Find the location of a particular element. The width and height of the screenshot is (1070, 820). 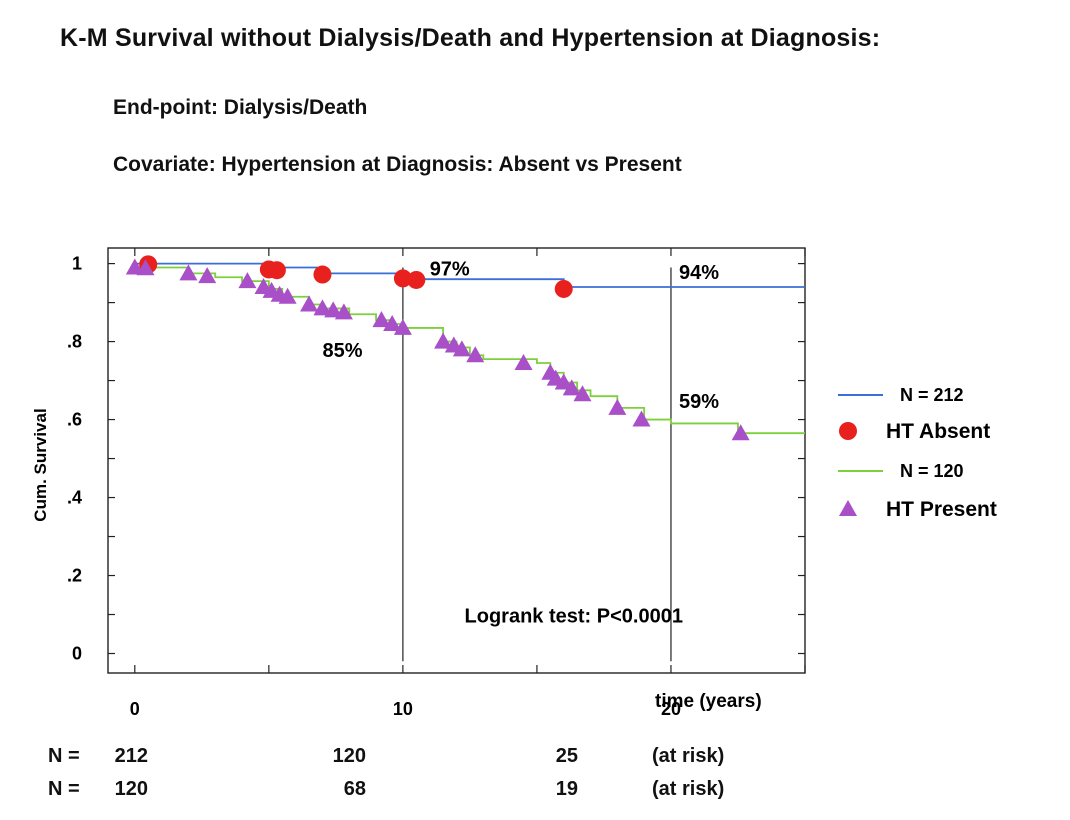

legend-label: N = 120 is located at coordinates (932, 471).